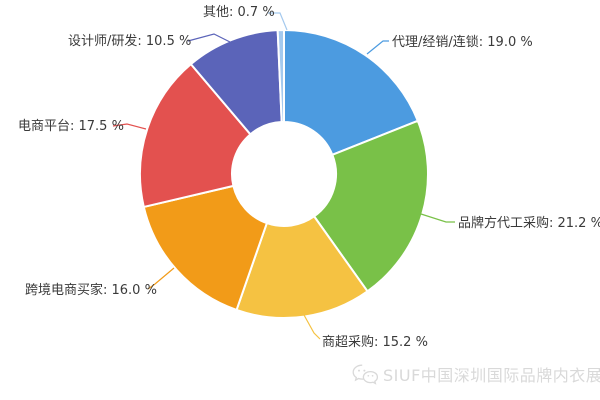 This screenshot has height=400, width=600. I want to click on watermark-text: SIUF中国深圳国际品牌内衣展, so click(491, 375).